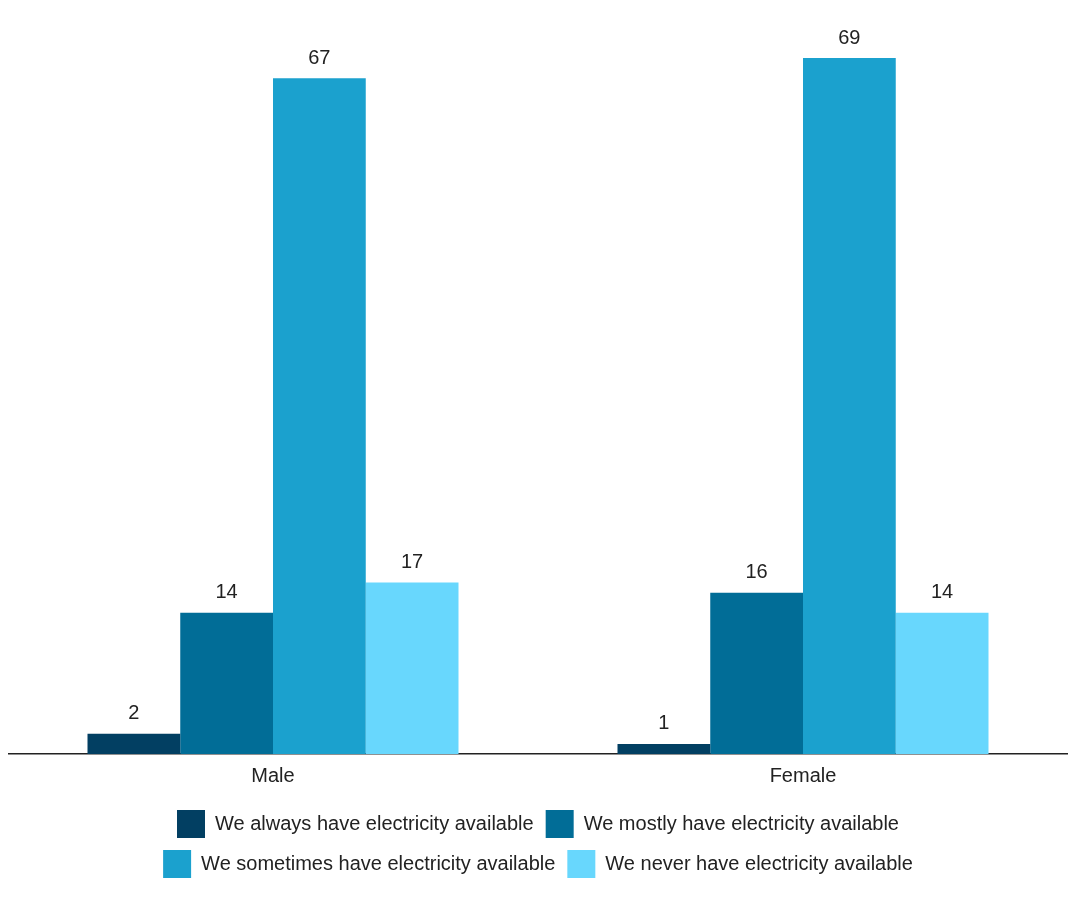 This screenshot has width=1077, height=902. I want to click on x-tick-label: Male, so click(273, 774).